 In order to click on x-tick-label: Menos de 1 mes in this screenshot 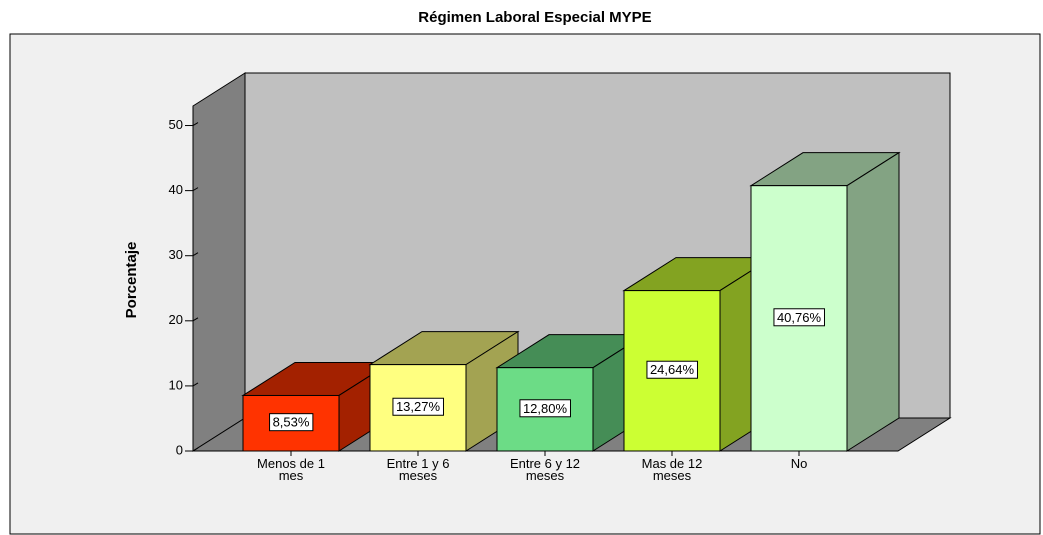, I will do `click(291, 470)`.